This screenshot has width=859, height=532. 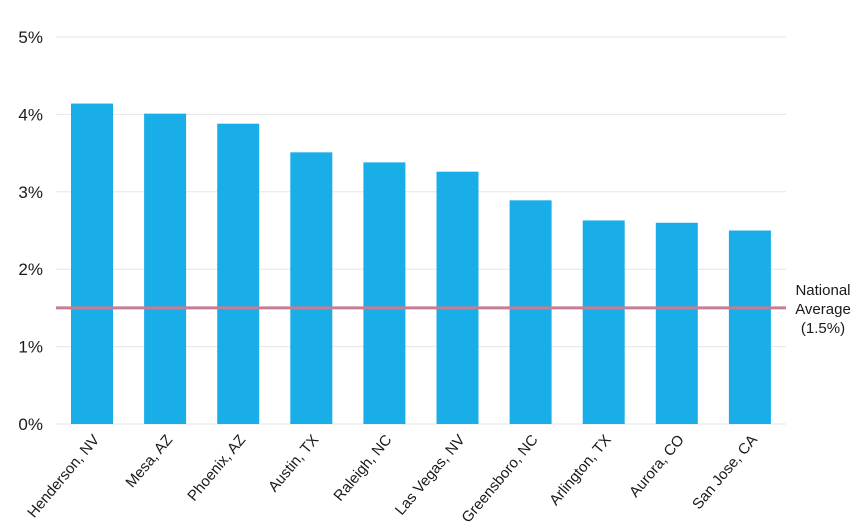 I want to click on x-tick-label: Arlington, TX, so click(x=580, y=470).